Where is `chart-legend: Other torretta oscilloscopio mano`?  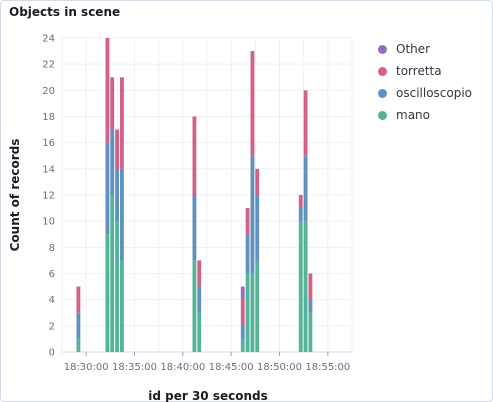 chart-legend: Other torretta oscilloscopio mano is located at coordinates (425, 82).